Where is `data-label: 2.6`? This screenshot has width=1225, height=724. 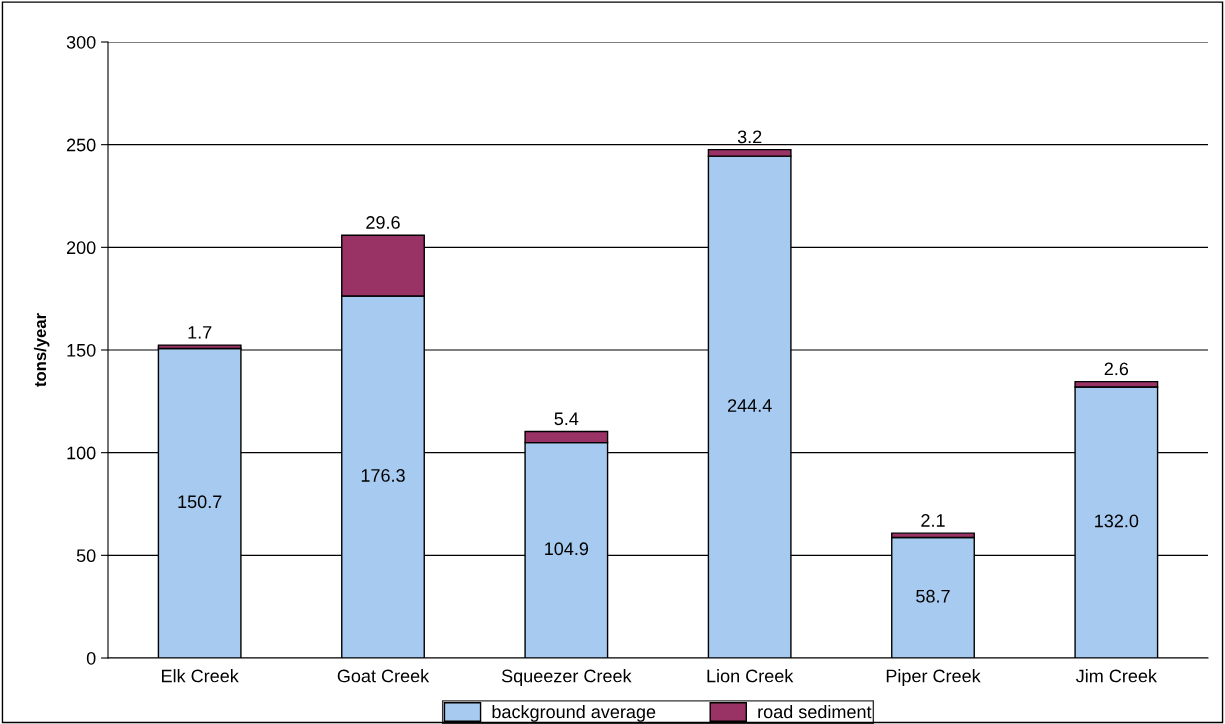
data-label: 2.6 is located at coordinates (1116, 369).